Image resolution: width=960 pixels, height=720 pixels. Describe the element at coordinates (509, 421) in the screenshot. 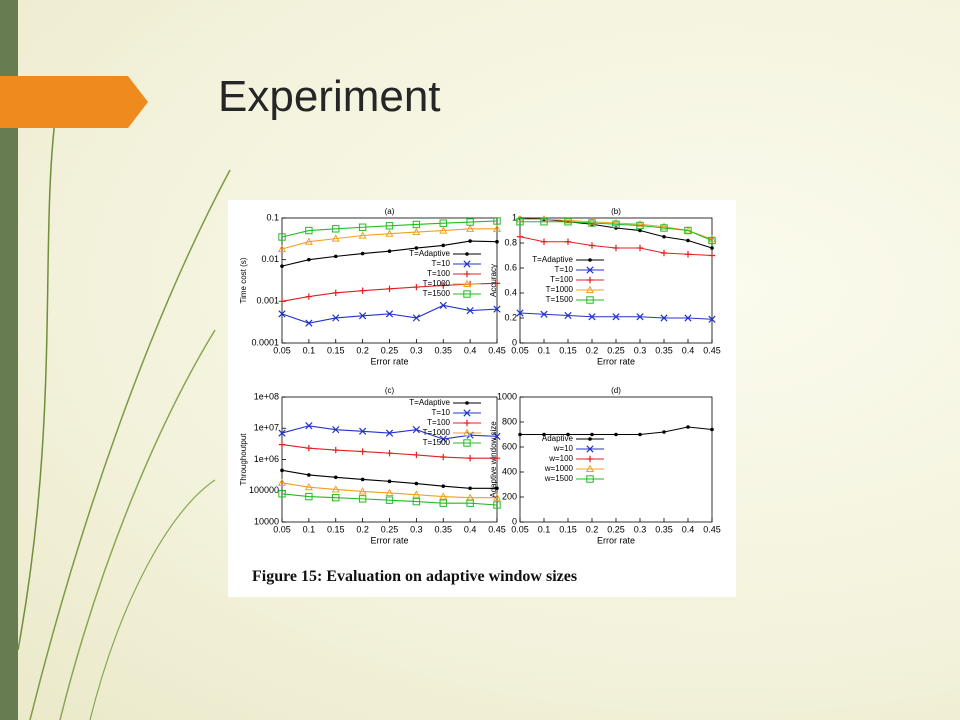

I see `y-tick-label: 800` at that location.